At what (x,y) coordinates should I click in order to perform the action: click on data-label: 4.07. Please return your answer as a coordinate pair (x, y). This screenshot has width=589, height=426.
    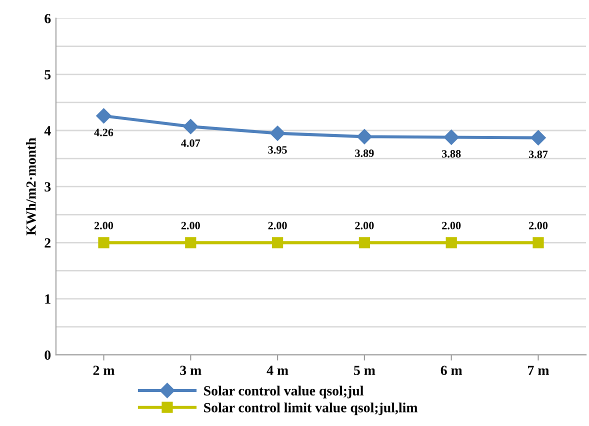
    Looking at the image, I should click on (190, 143).